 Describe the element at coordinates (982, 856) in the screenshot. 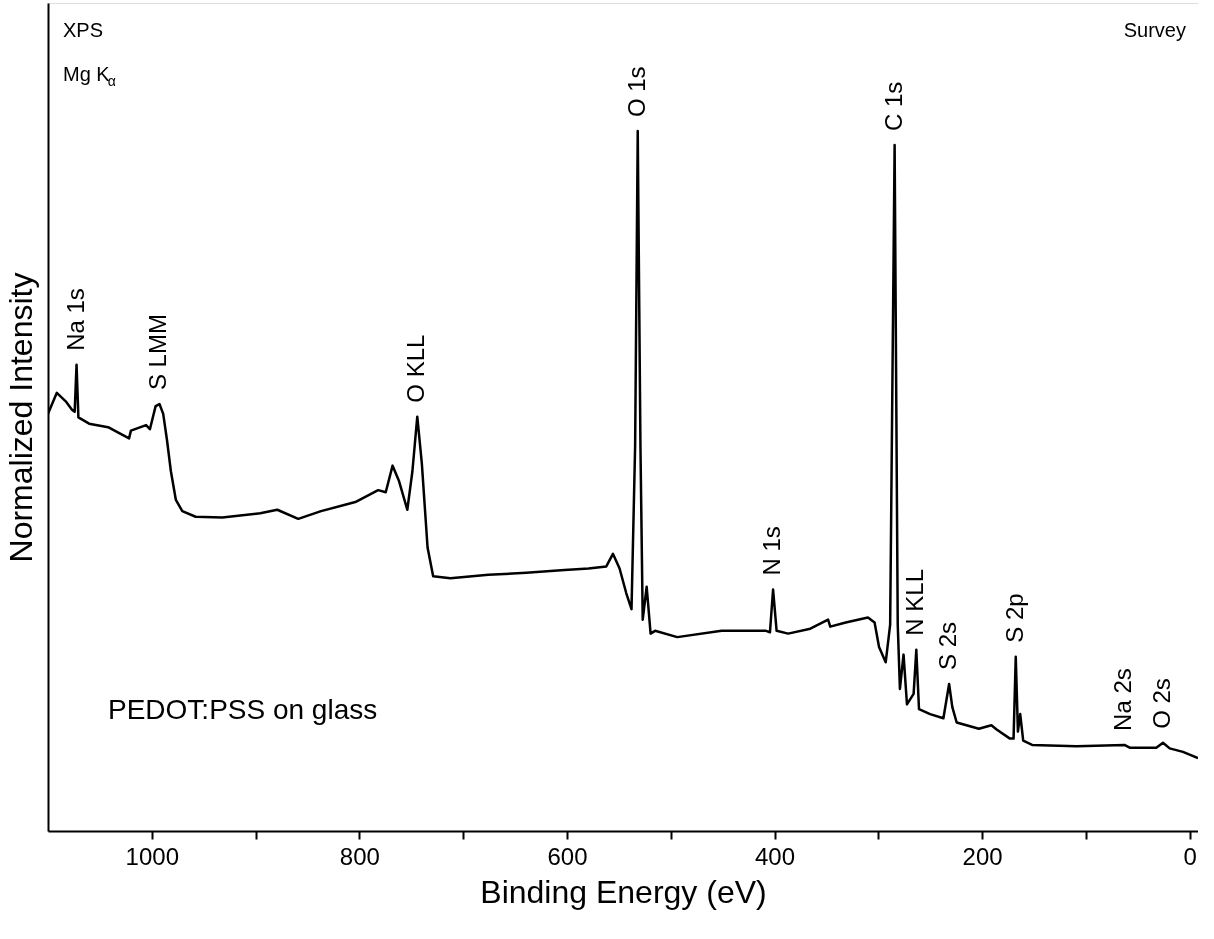

I see `x-tick-label: 200` at that location.